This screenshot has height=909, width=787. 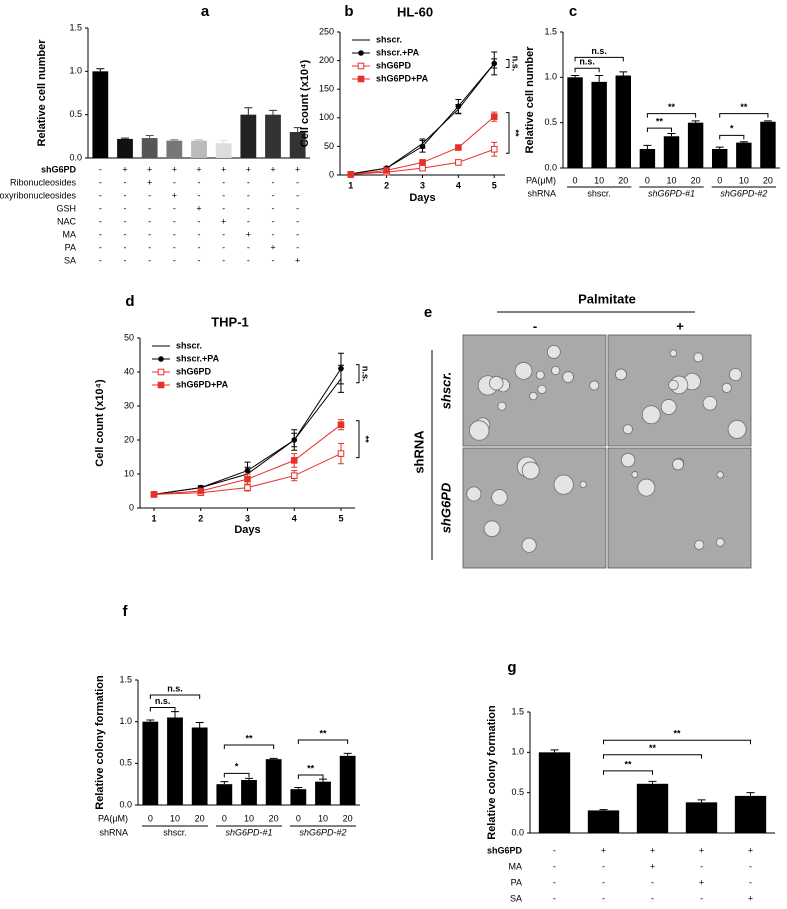 I want to click on significance-label: *, so click(x=732, y=129).